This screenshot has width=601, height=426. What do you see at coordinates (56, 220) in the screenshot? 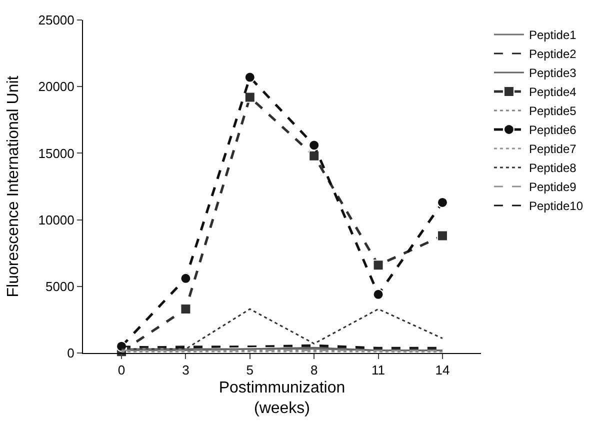
I see `y-tick-label: 10000` at bounding box center [56, 220].